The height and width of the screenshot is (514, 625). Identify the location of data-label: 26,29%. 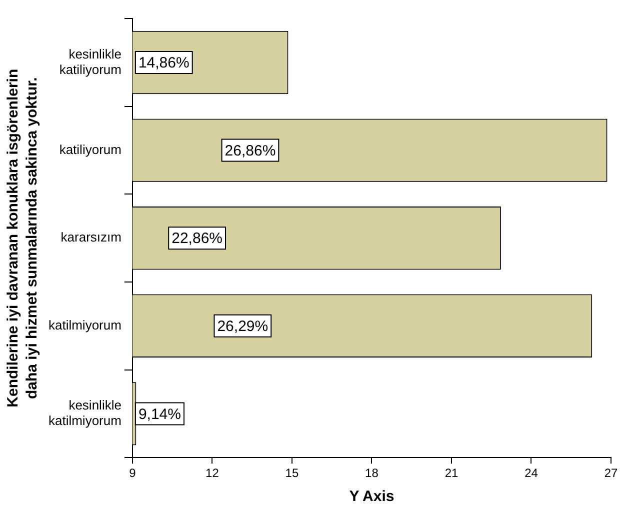
(242, 327).